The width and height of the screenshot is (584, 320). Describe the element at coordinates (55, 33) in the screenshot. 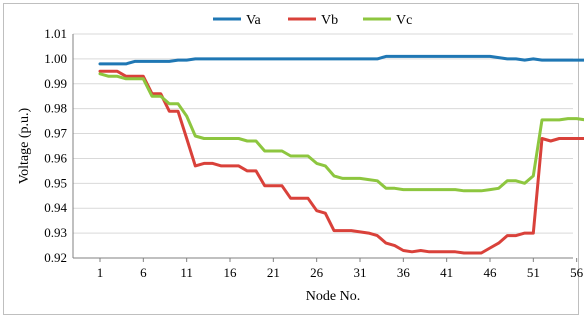

I see `y-tick-label: 1.01` at that location.